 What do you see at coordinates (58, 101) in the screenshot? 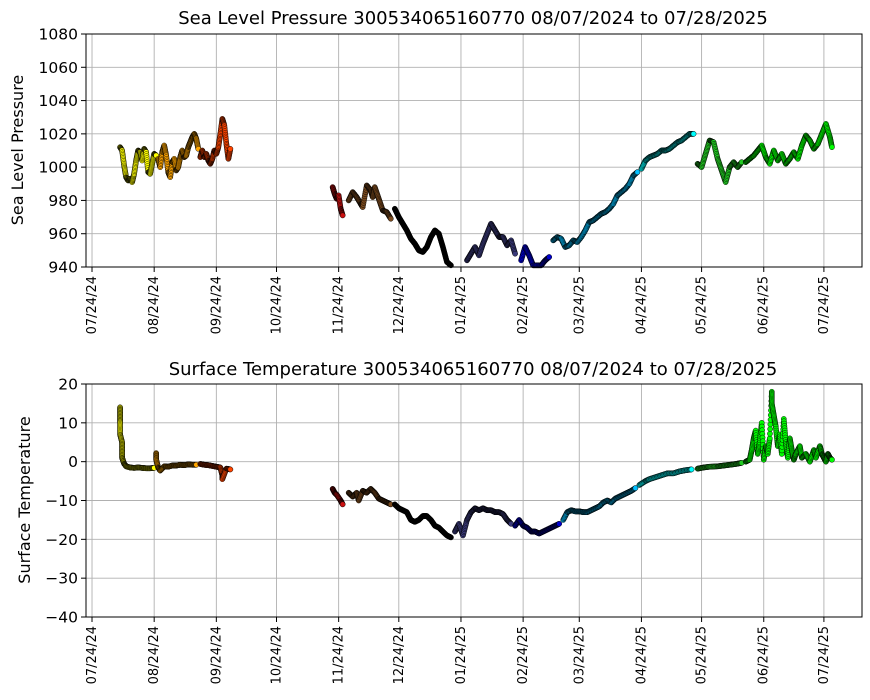
I see `y-tick-label: 1040` at bounding box center [58, 101].